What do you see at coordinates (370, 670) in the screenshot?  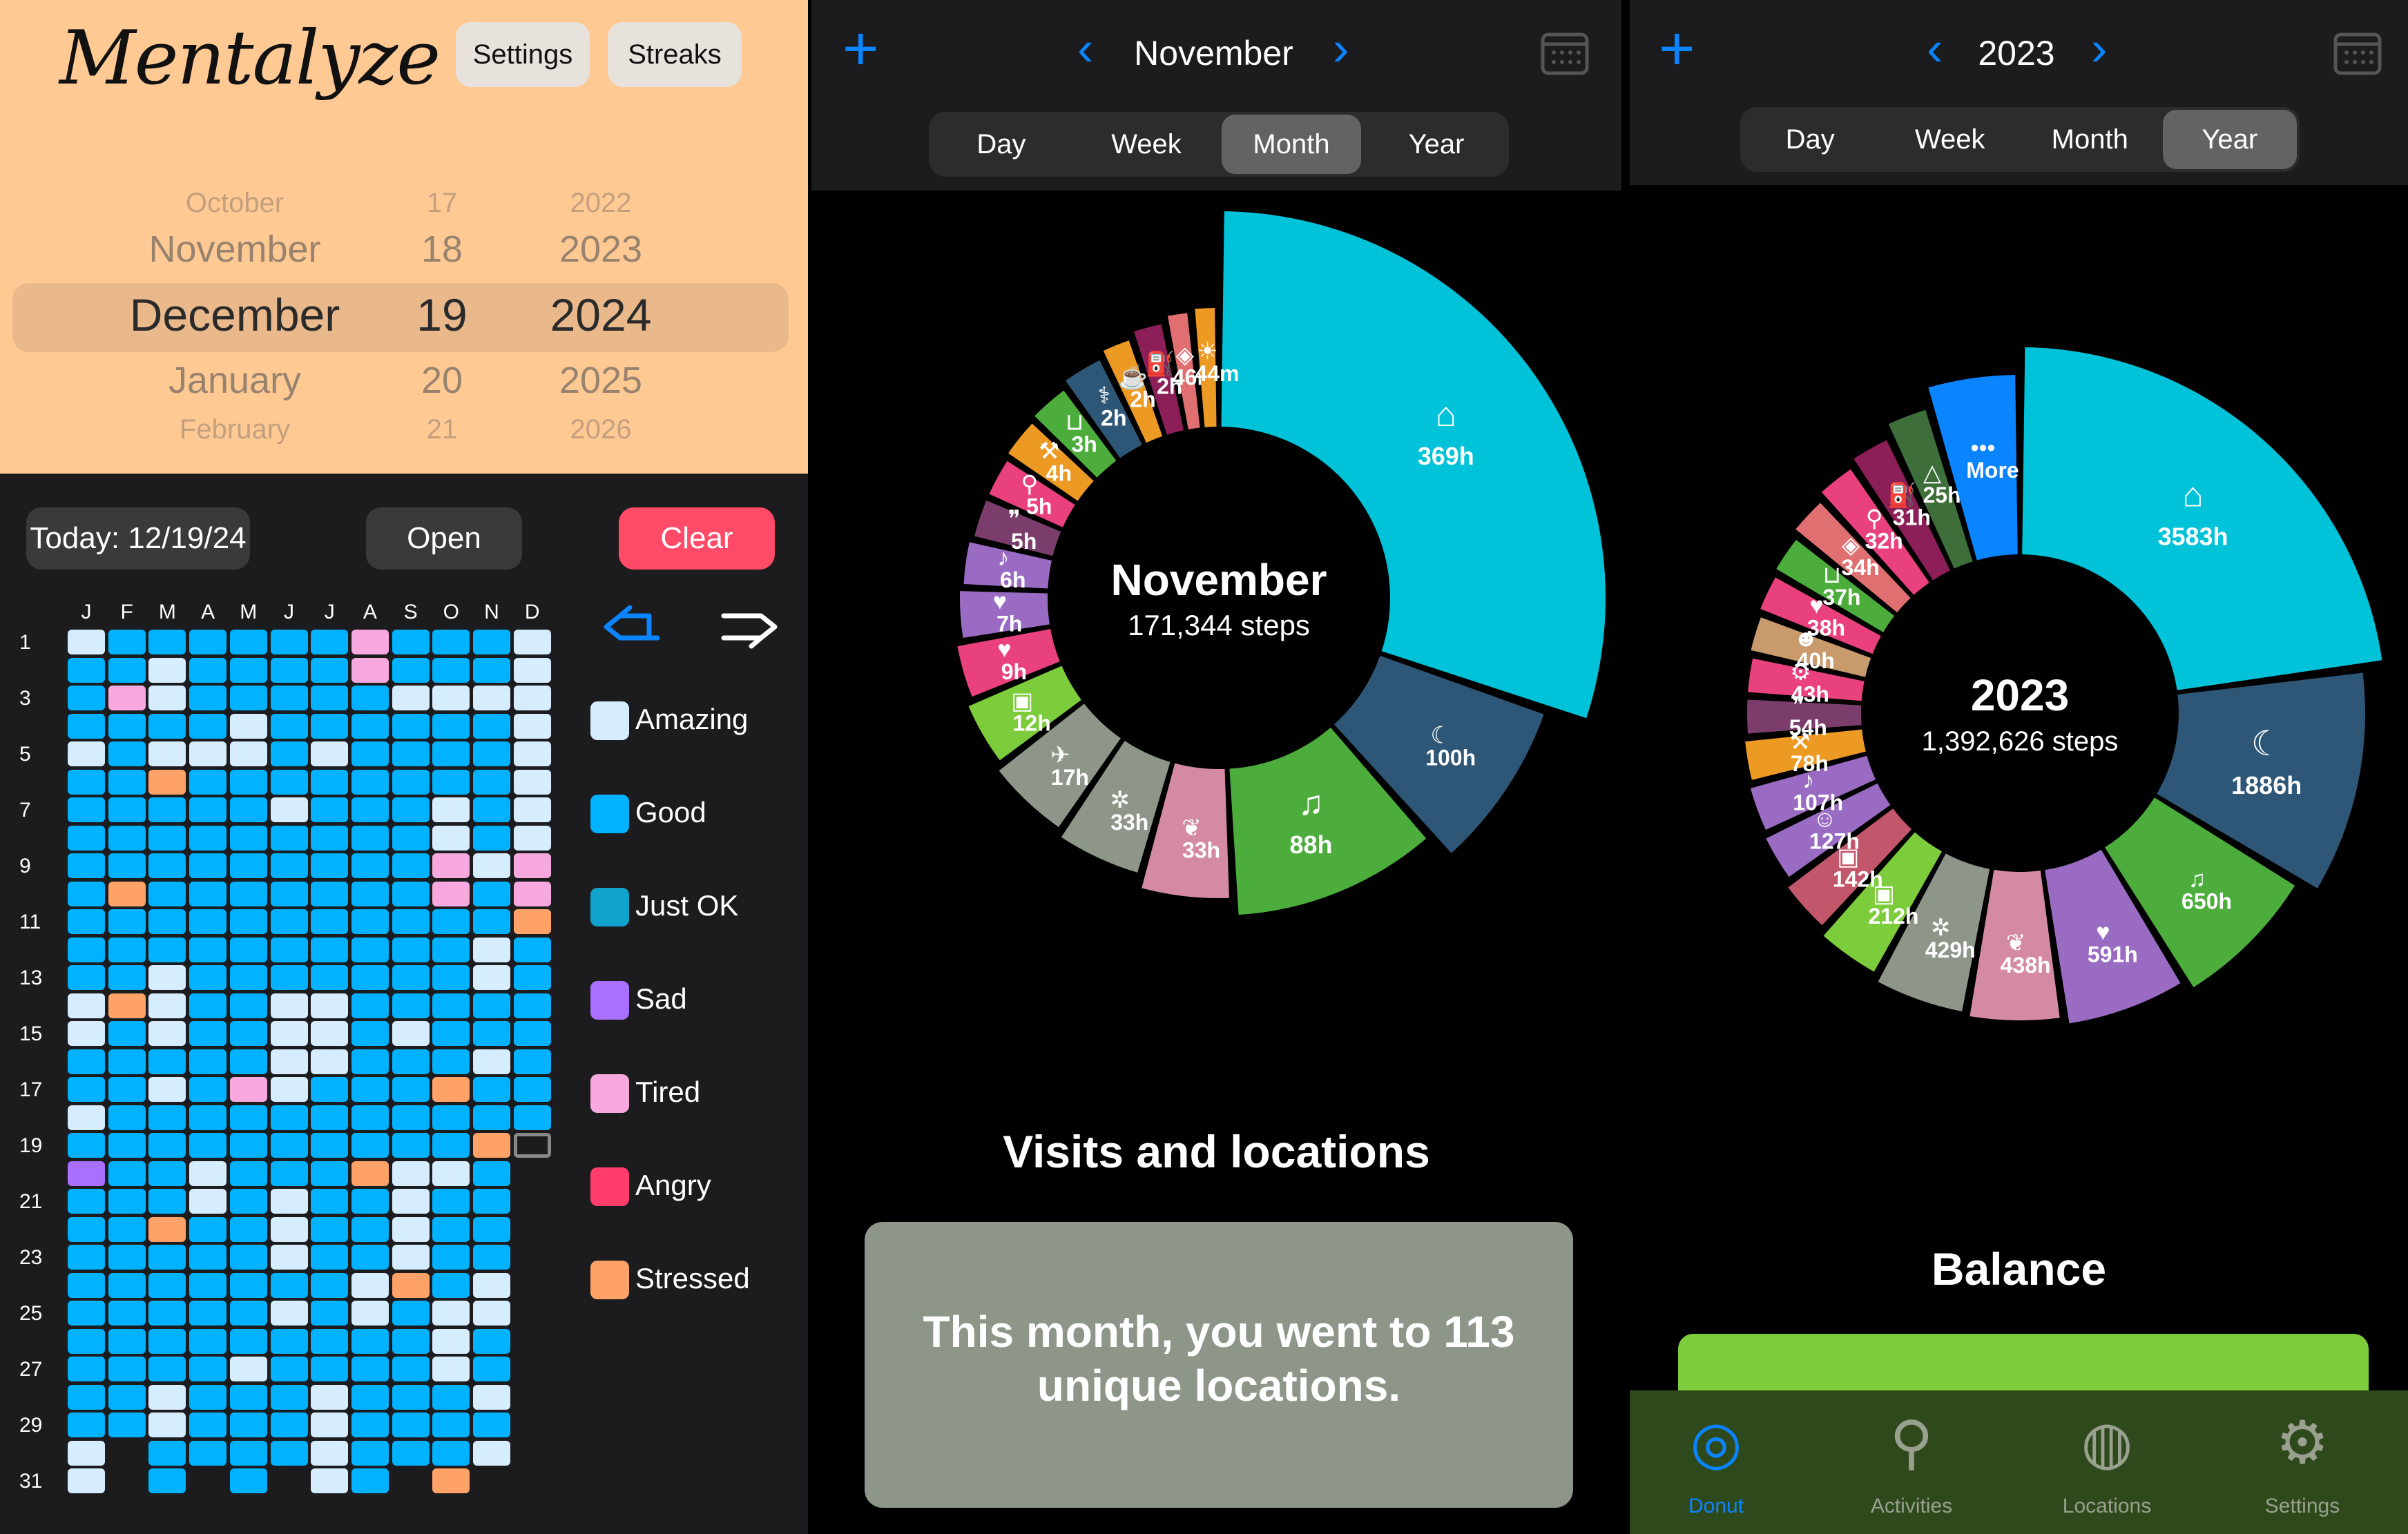 I see `mood-cell-T` at bounding box center [370, 670].